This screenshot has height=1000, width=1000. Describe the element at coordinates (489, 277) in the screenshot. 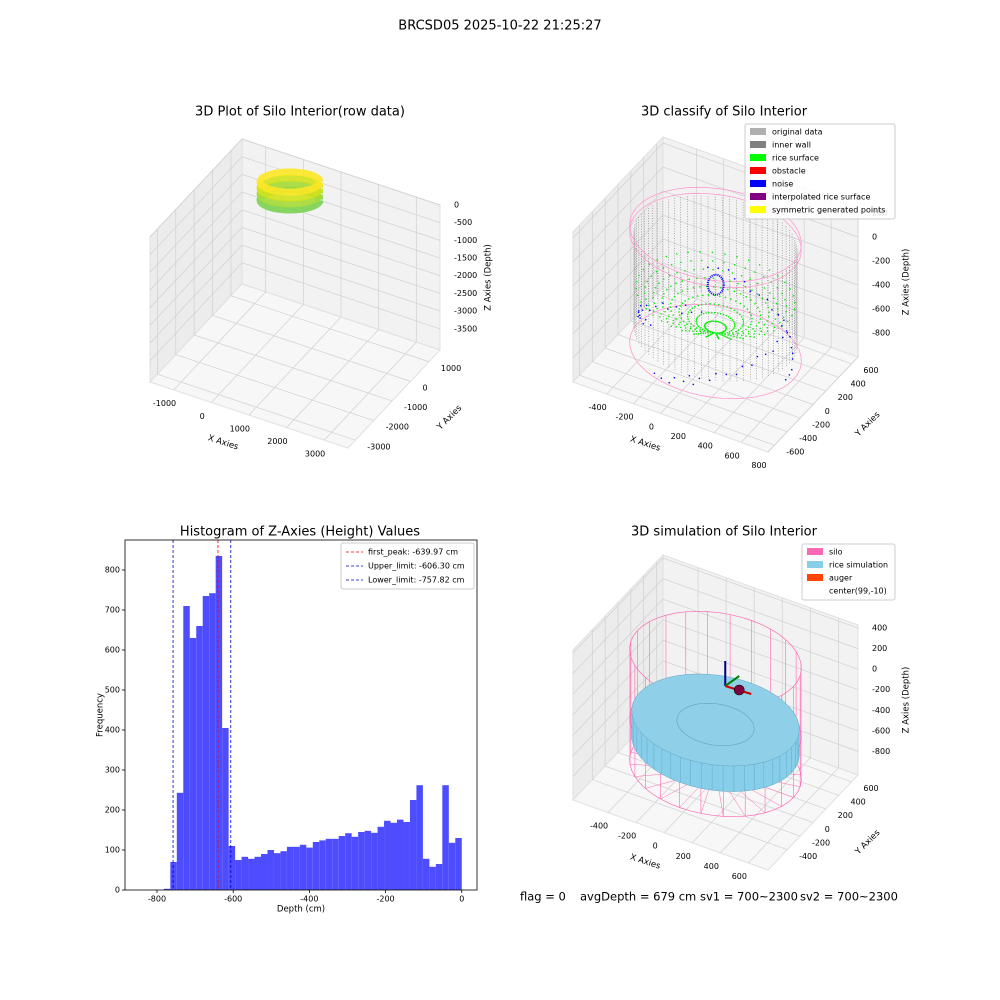

I see `z-axis-label: Z Axies (Depth)` at that location.